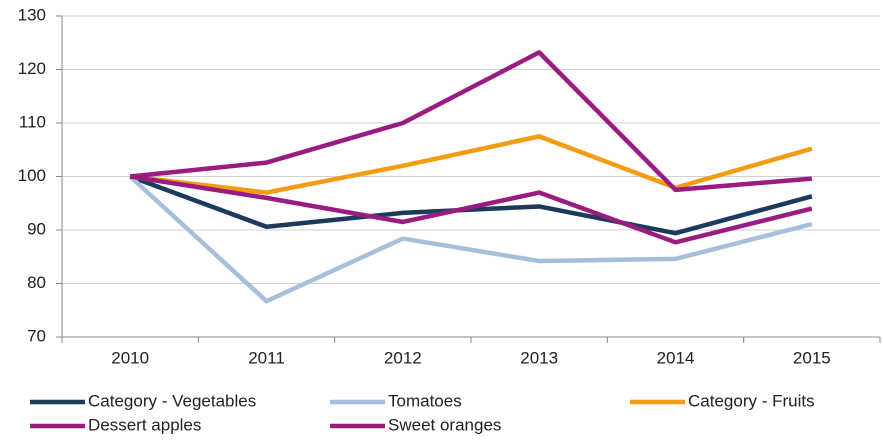  Describe the element at coordinates (32, 175) in the screenshot. I see `y-tick-label: 100` at that location.